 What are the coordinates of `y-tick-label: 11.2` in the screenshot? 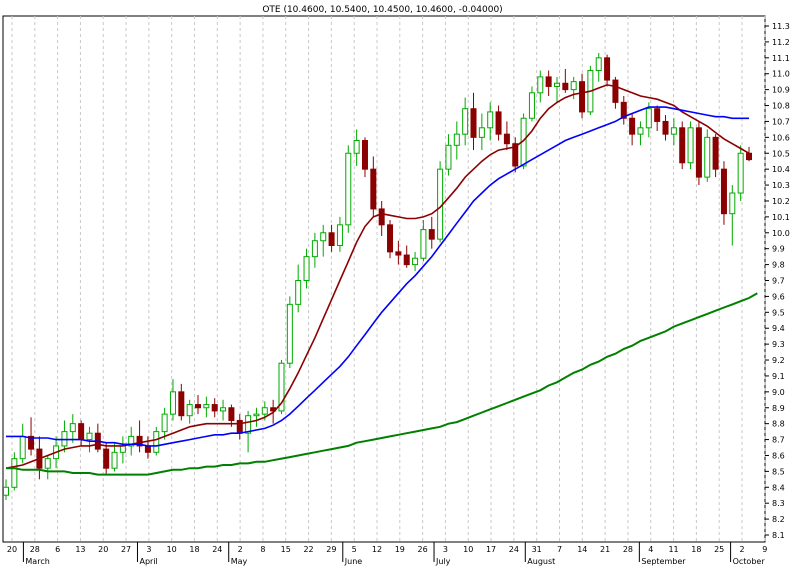 It's located at (781, 42).